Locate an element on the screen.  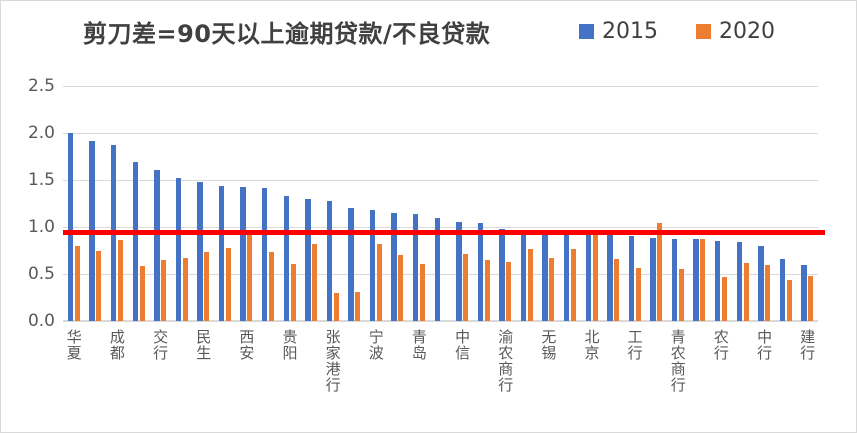
legend: 2015 2020 is located at coordinates (677, 31).